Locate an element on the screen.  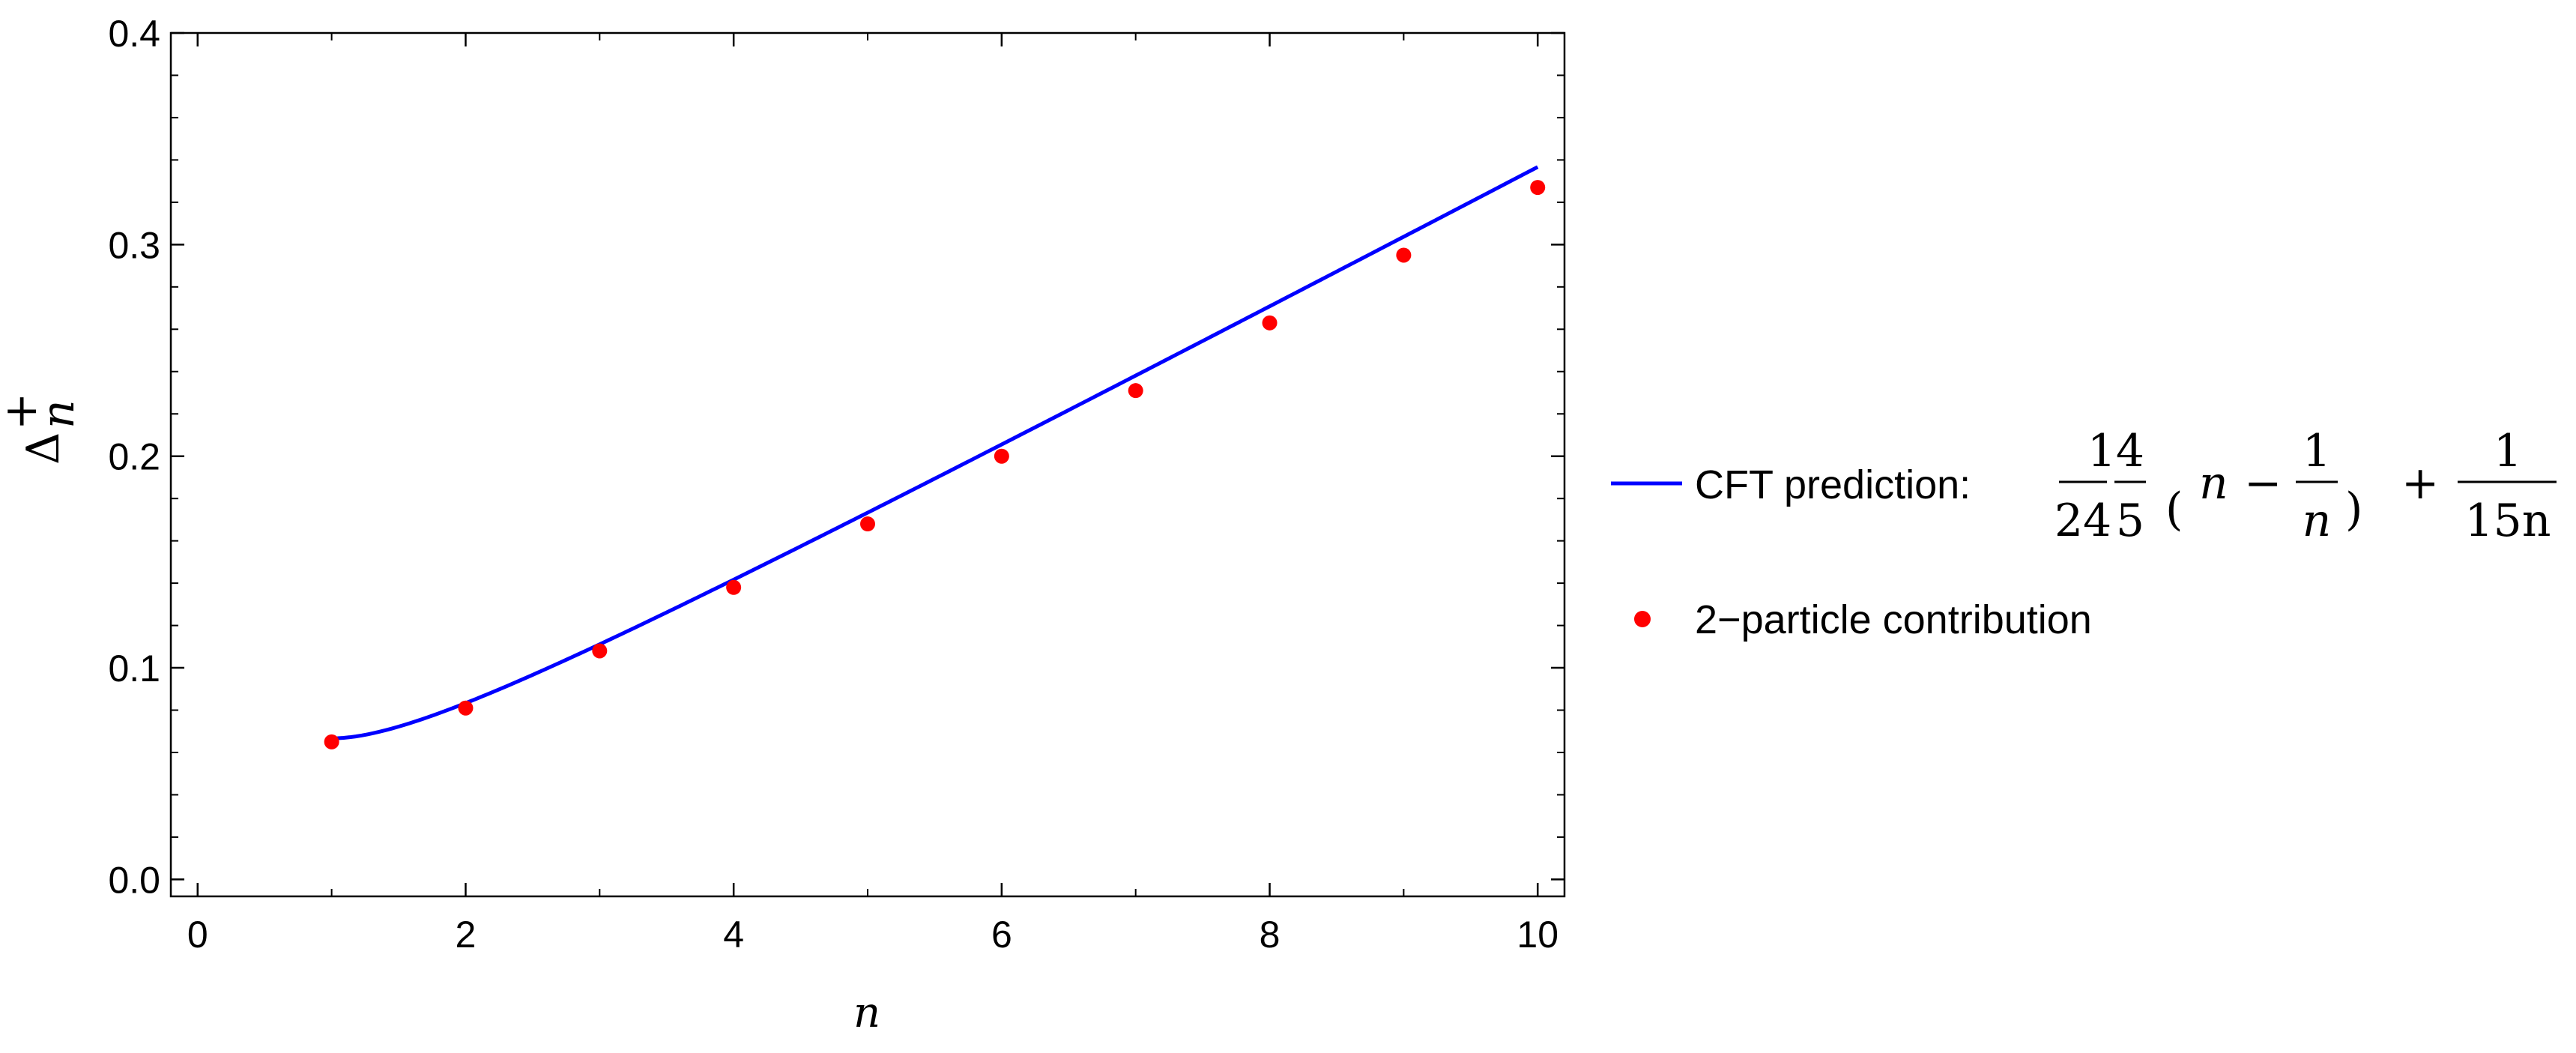
svg-text: Δ is located at coordinates (43, 448).